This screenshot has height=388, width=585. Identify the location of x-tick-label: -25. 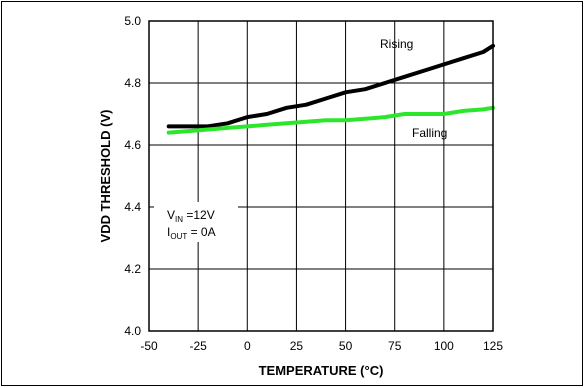
(198, 346).